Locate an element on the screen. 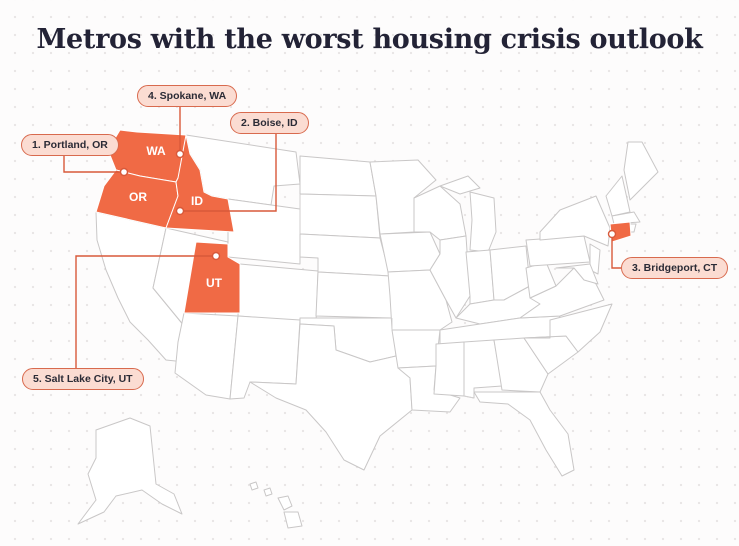  state-arizona is located at coordinates (206, 356).